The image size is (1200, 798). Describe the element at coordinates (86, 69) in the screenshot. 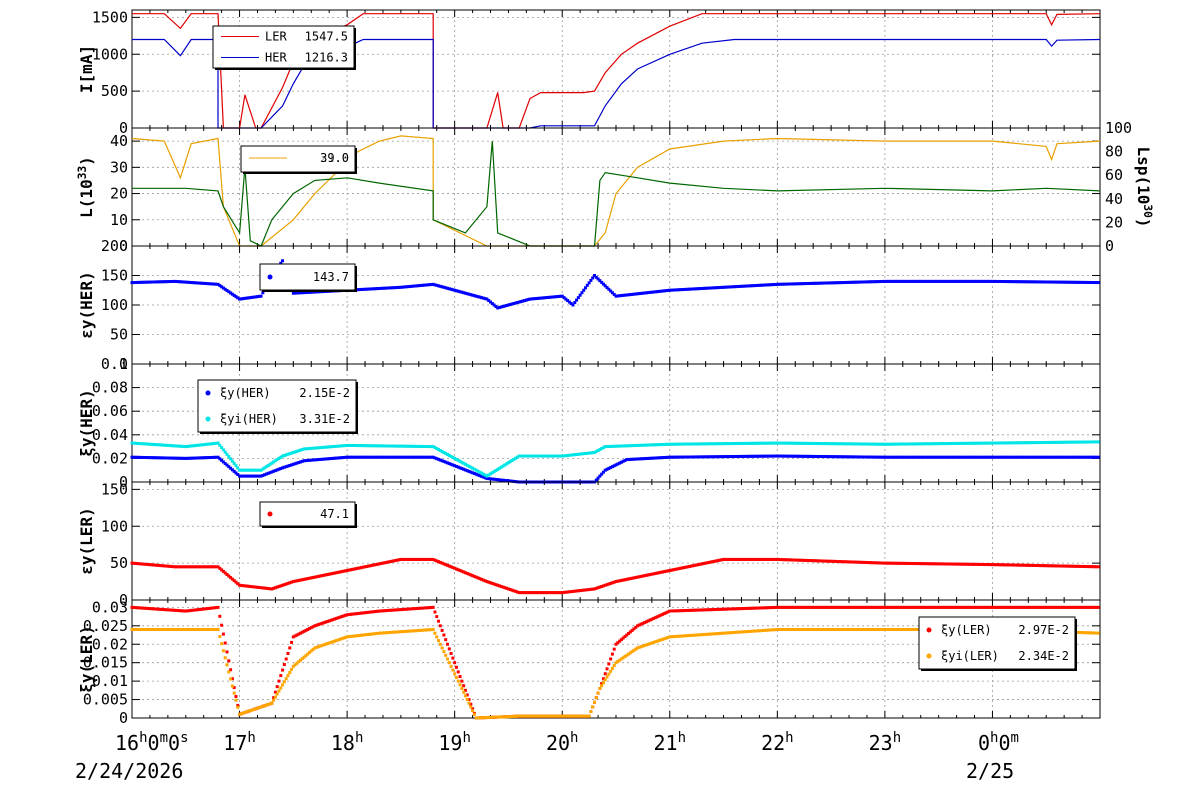

I see `y-axis-label: I[mA]` at that location.